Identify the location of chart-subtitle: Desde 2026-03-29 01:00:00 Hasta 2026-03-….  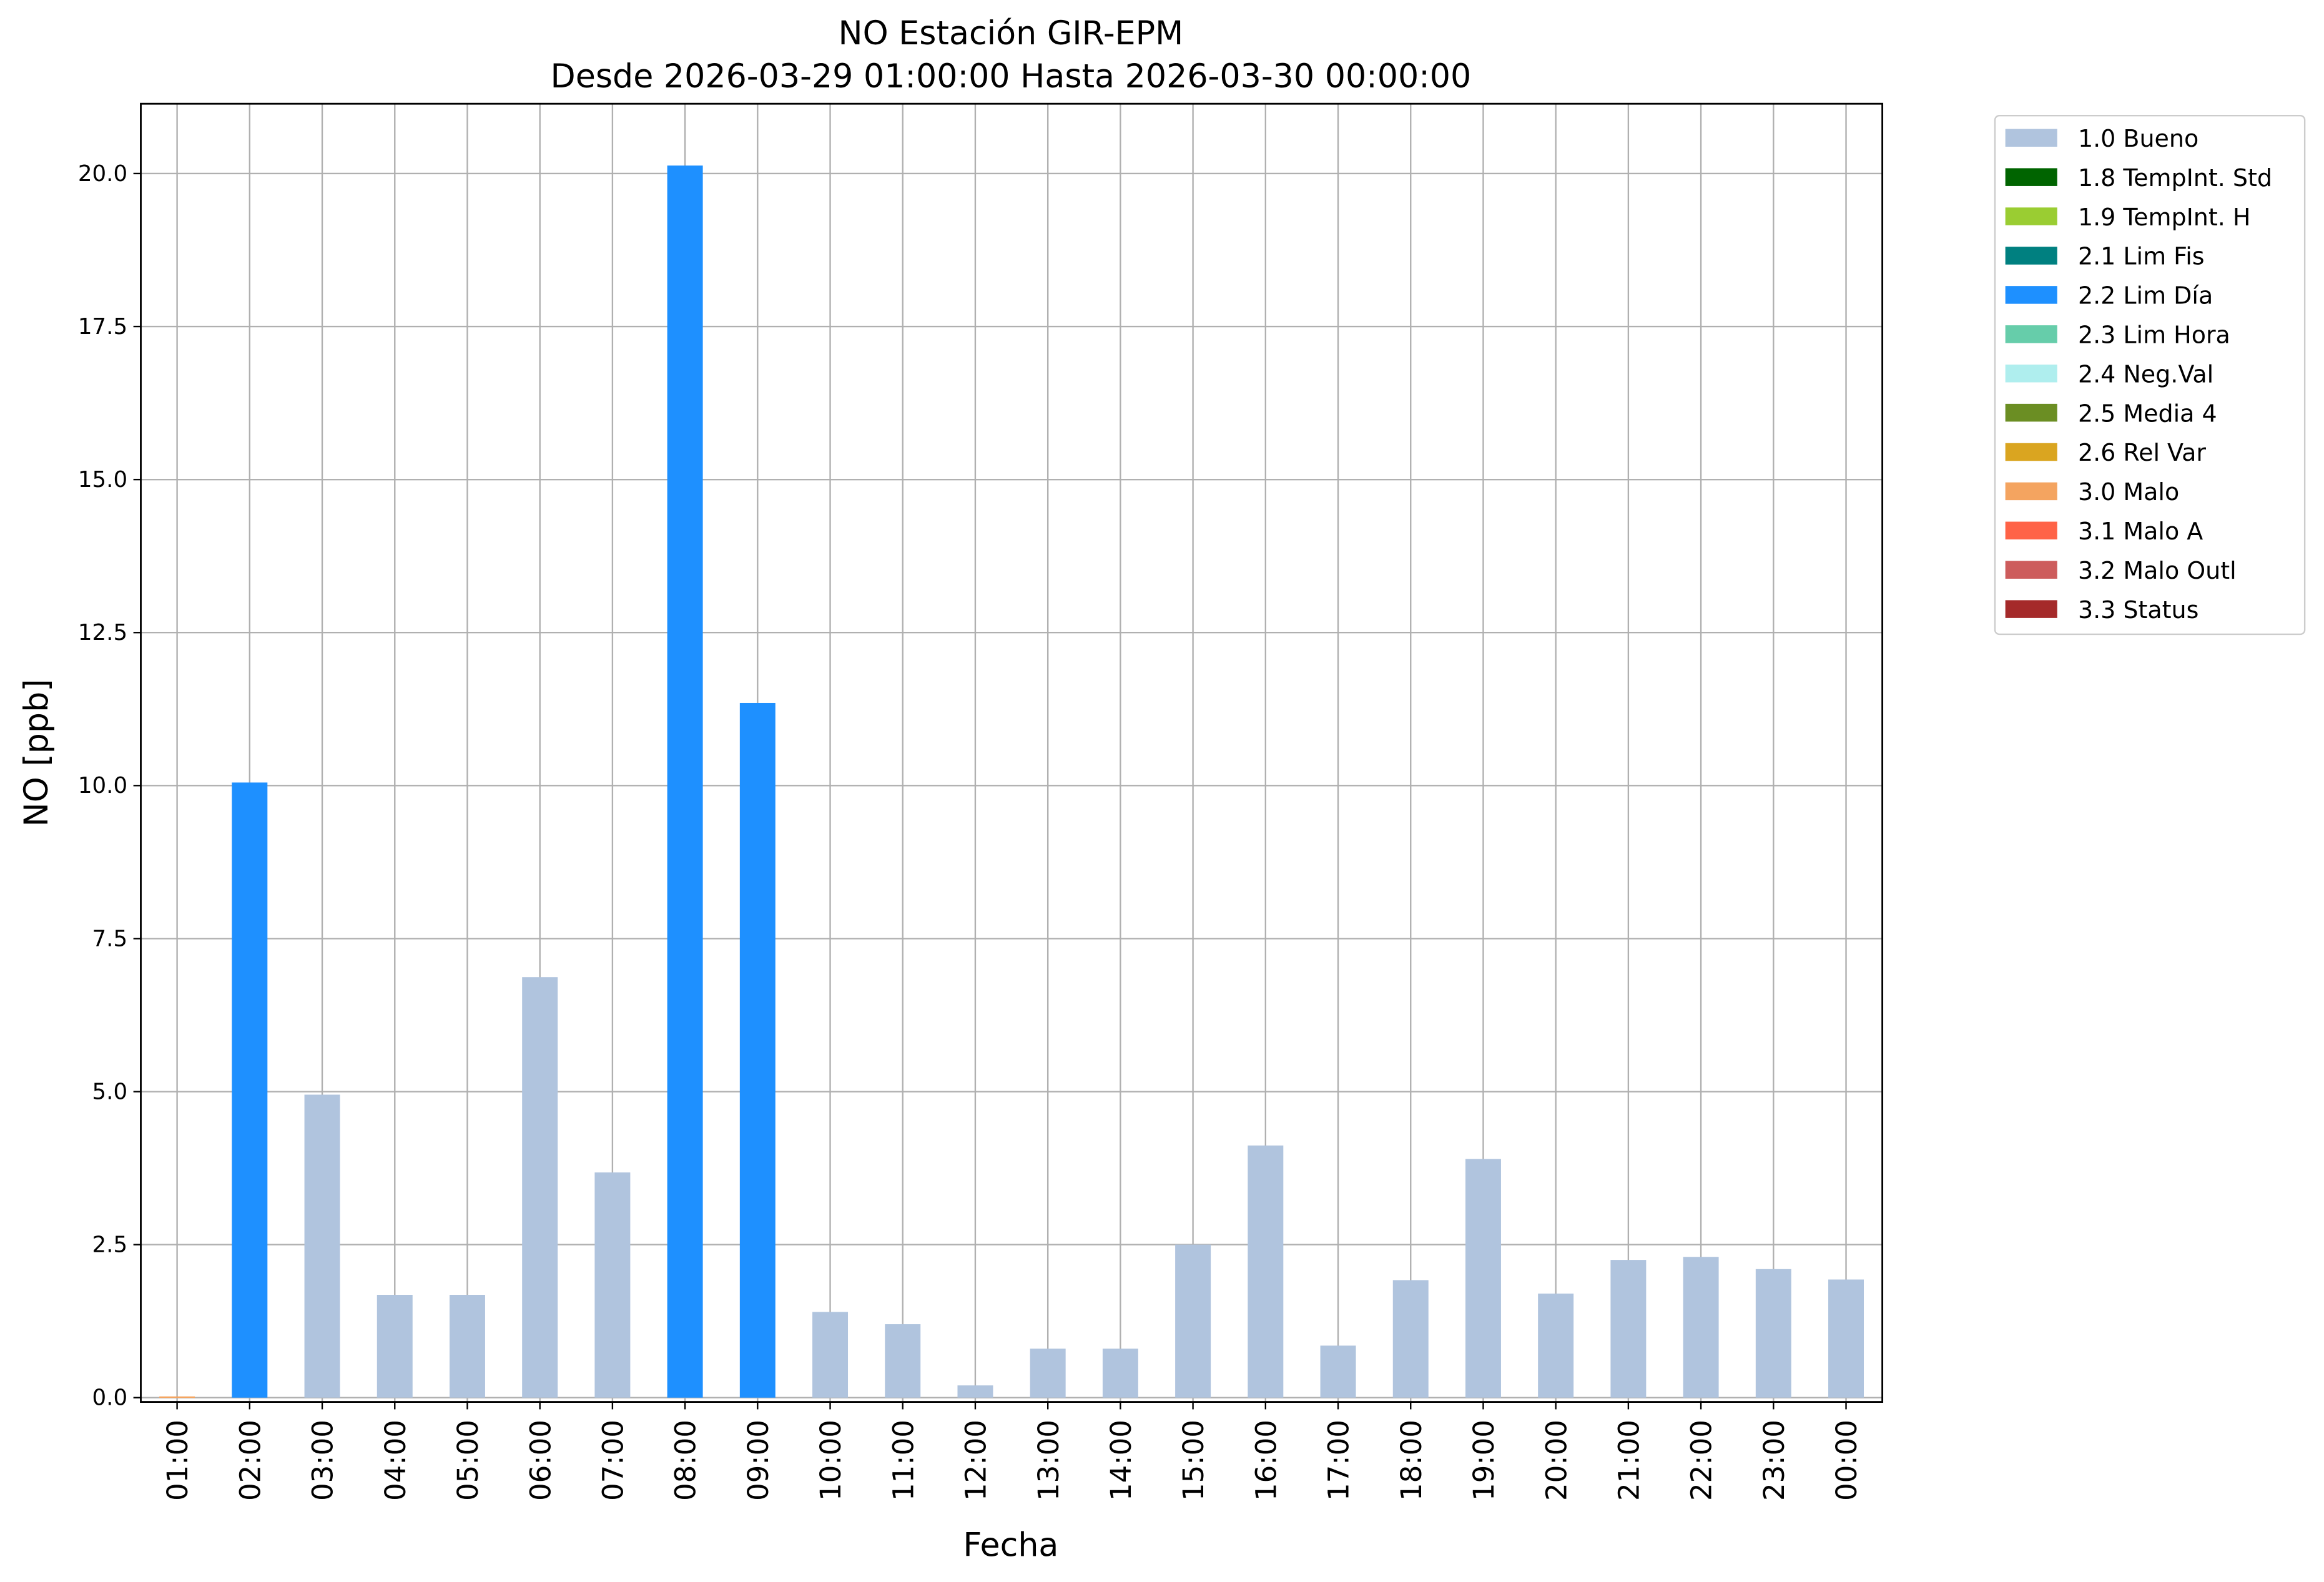
(1011, 77).